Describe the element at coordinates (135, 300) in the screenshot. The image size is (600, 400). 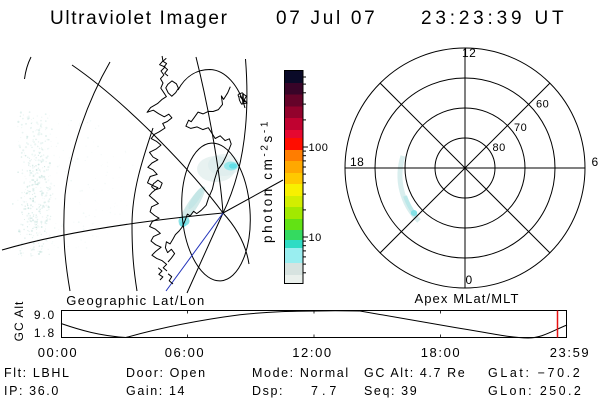
I see `svg-text: Geographic Lat/Lon` at that location.